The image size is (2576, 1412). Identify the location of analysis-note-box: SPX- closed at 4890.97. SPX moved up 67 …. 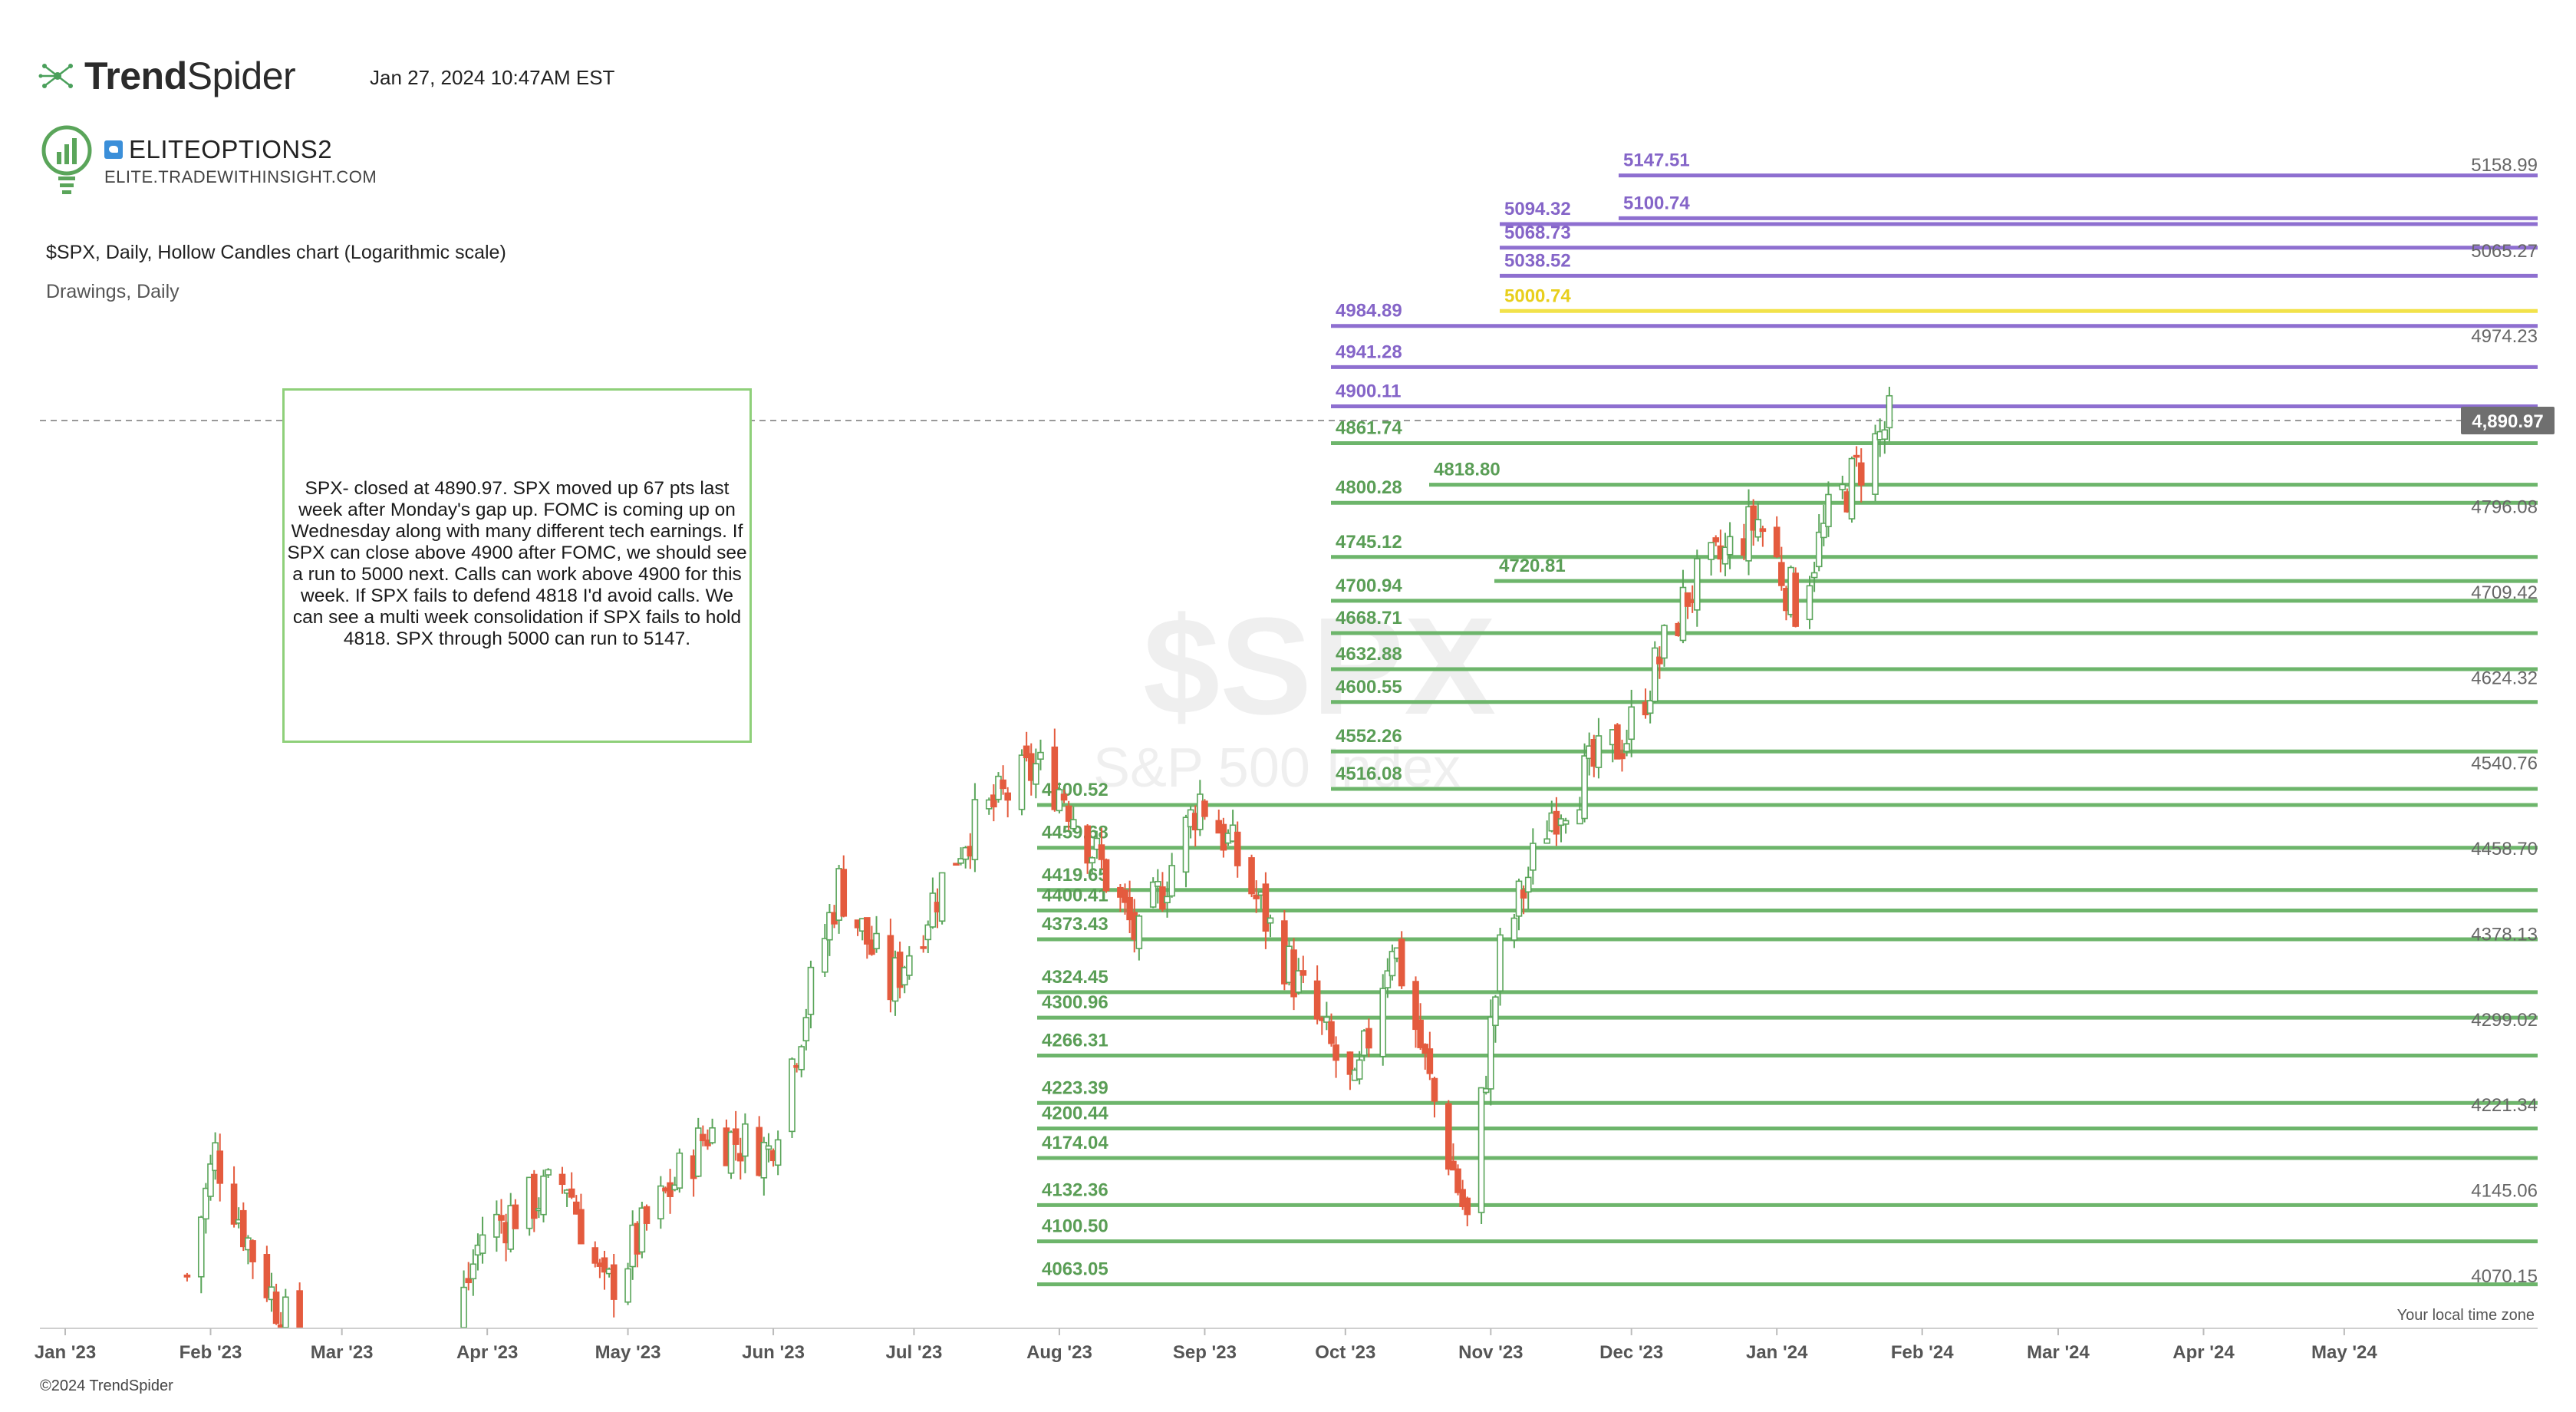
(517, 565).